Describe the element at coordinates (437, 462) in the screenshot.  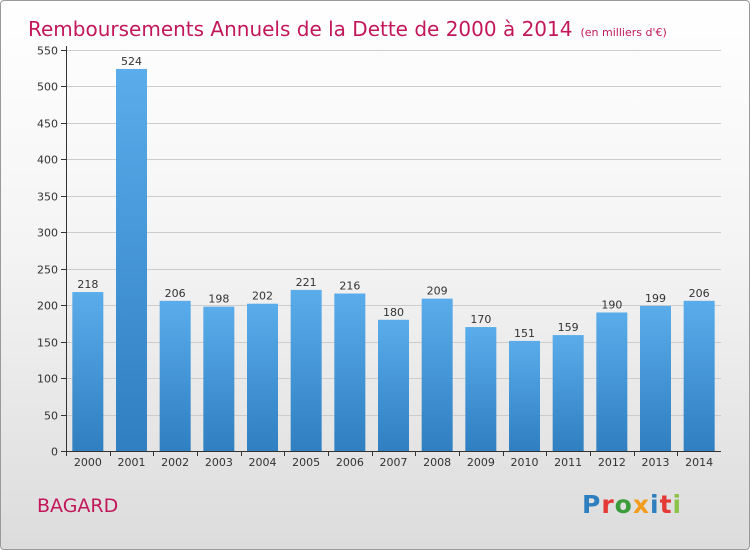
I see `x-tick-label: 2008` at that location.